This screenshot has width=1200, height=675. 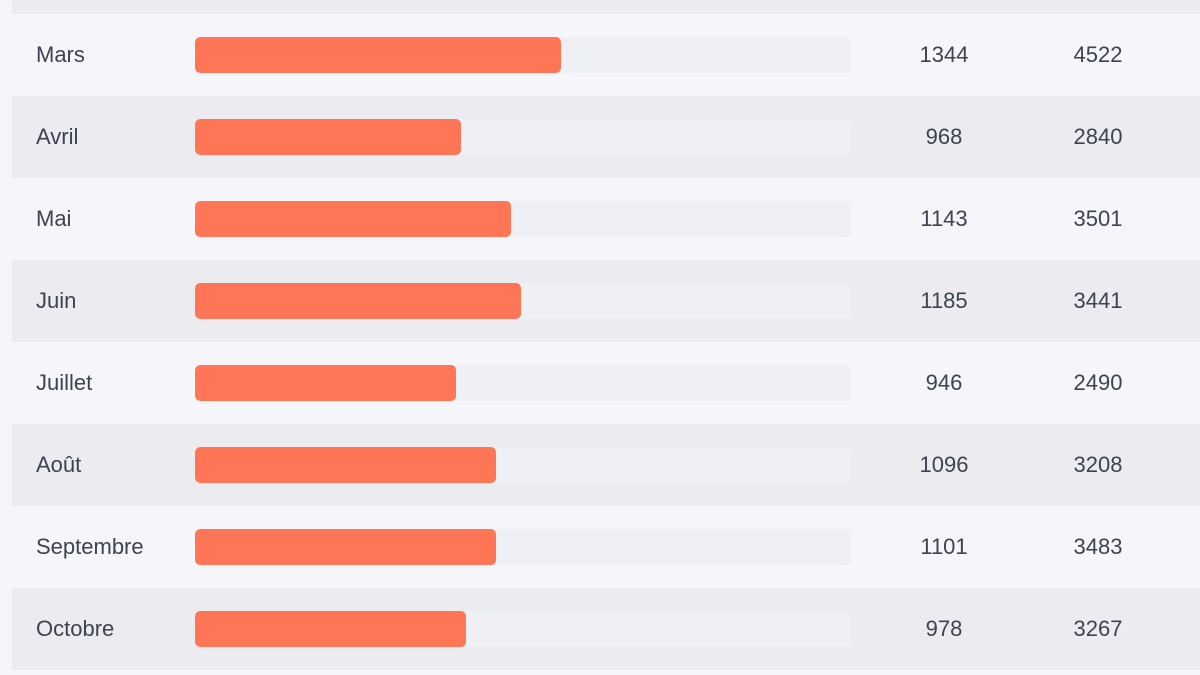 I want to click on value-secondary: 3483, so click(x=1098, y=546).